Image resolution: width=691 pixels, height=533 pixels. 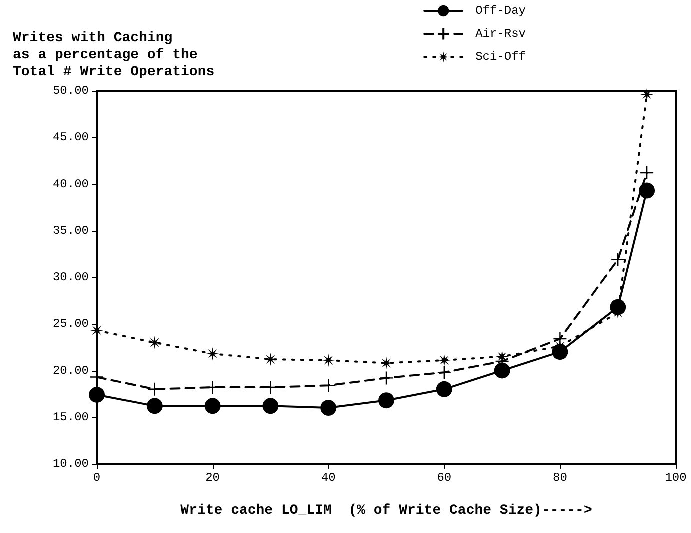 I want to click on y-tick-label: 20.00, so click(x=70, y=371).